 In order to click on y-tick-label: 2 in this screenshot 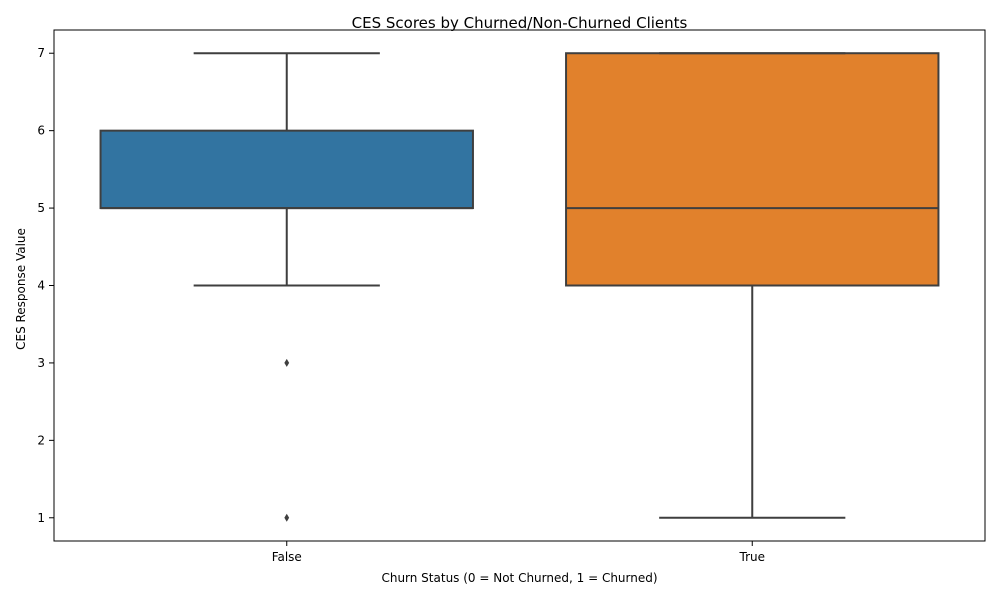, I will do `click(41, 440)`.